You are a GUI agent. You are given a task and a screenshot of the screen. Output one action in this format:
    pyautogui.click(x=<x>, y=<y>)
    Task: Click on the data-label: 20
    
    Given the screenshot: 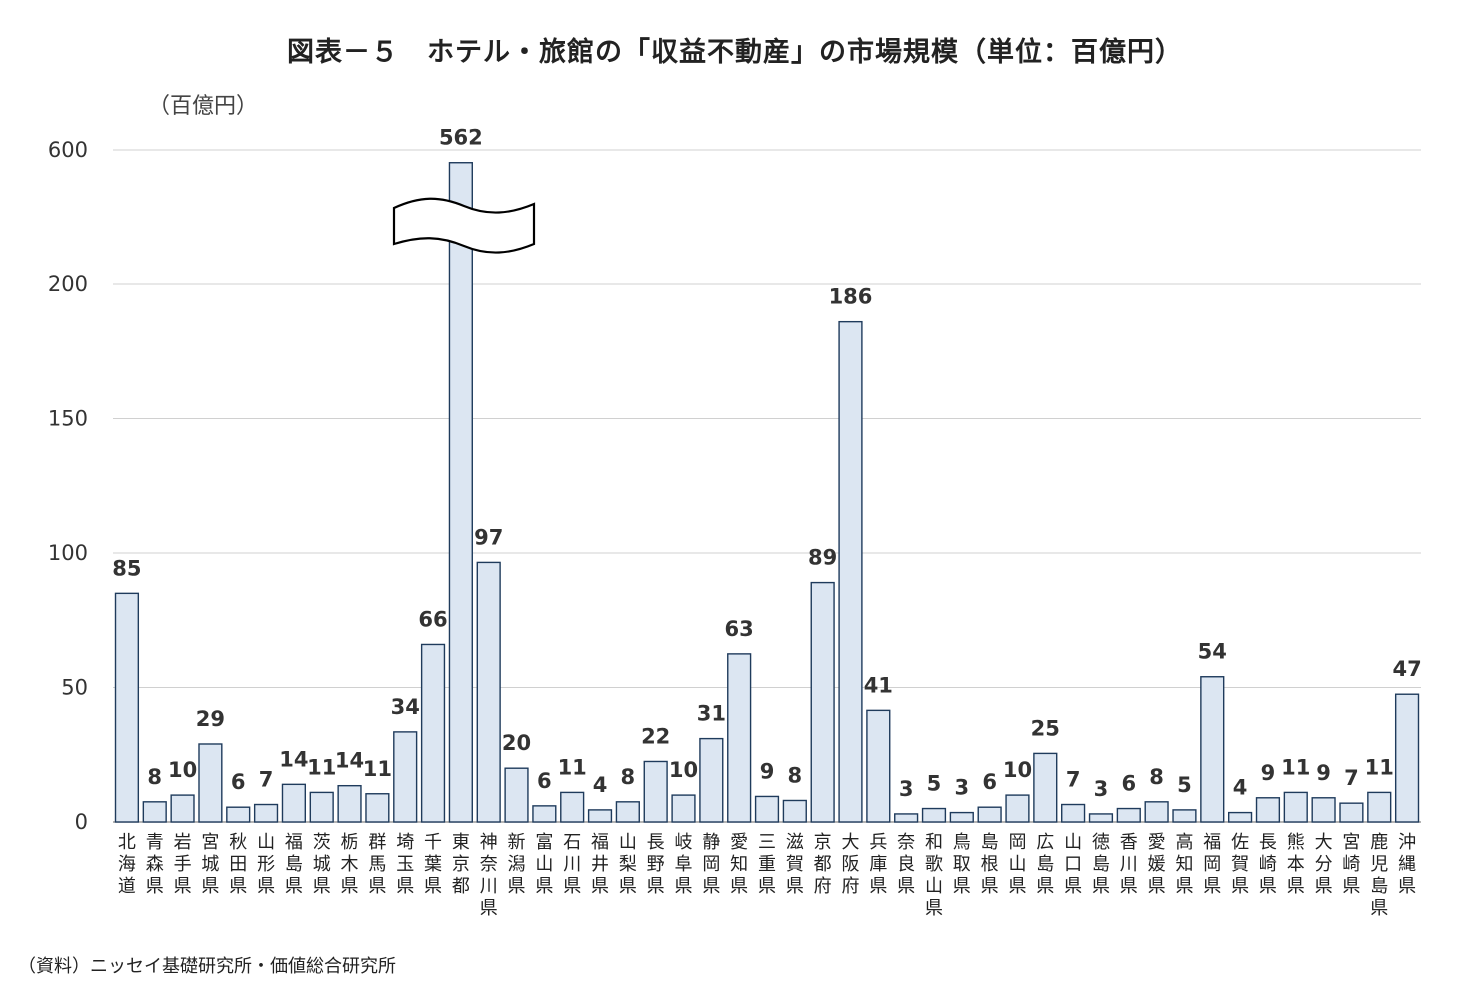 What is the action you would take?
    pyautogui.click(x=516, y=743)
    